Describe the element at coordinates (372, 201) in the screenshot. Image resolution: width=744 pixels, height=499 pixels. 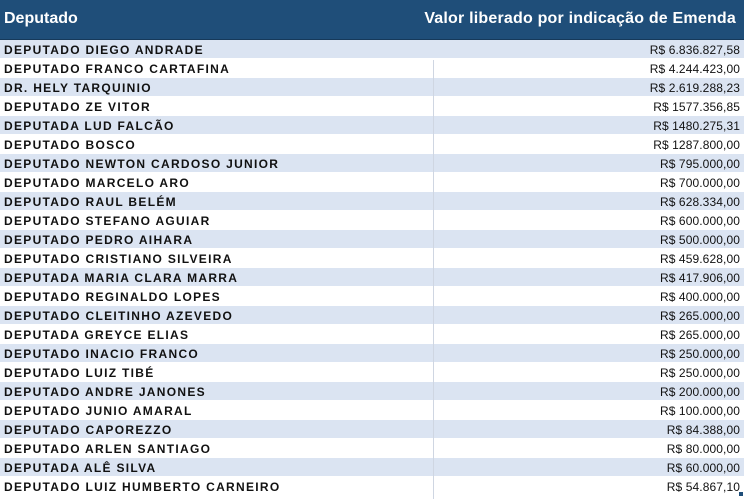
I see `table-row: DEPUTADO RAUL BELÉM R$ 628.334,00` at that location.